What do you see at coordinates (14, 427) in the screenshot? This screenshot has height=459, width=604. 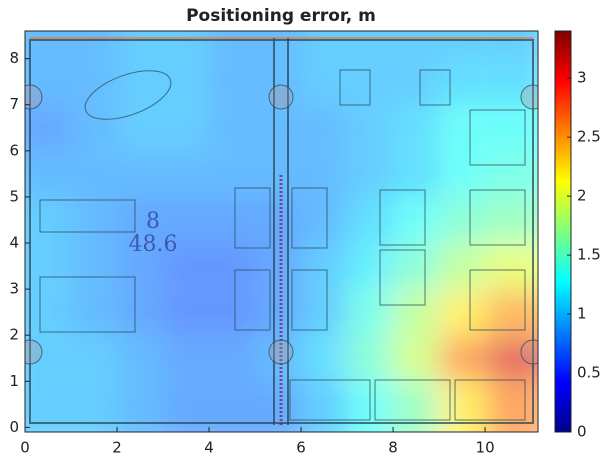 I see `y-tick-label: 0` at bounding box center [14, 427].